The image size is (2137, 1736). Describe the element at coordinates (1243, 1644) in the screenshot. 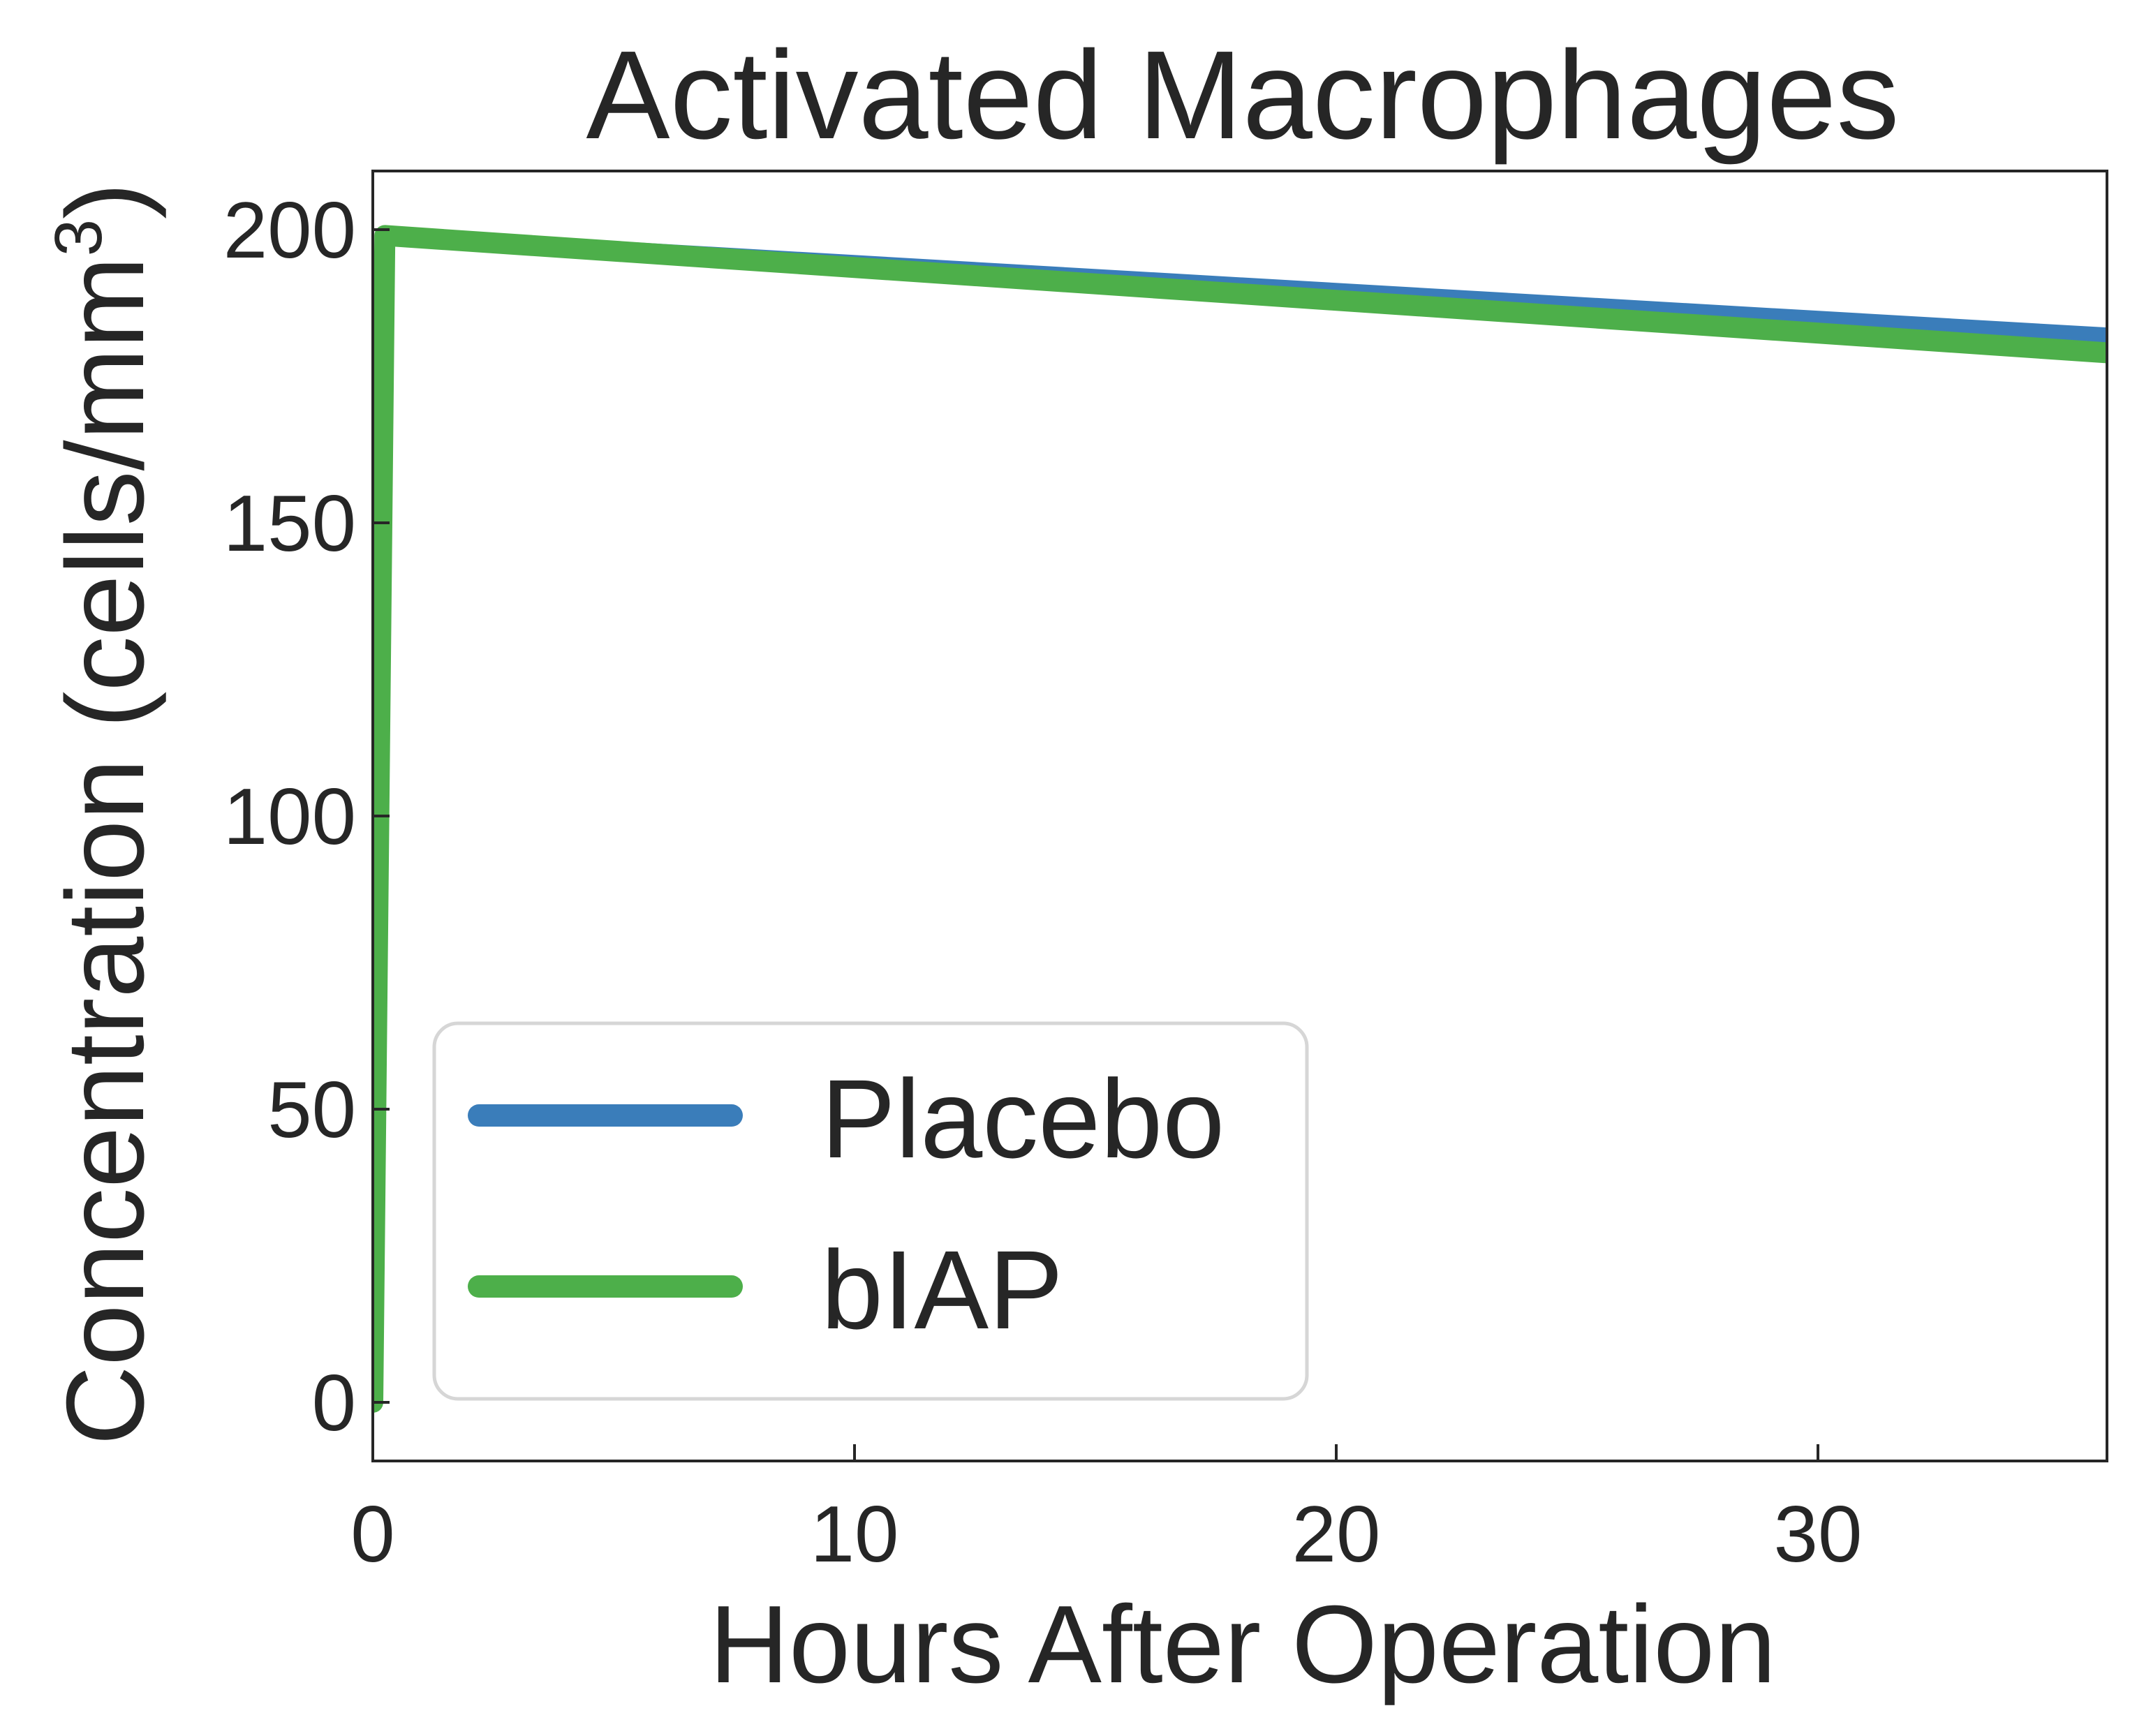

I see `x-axis-label: Hours After Operation` at that location.